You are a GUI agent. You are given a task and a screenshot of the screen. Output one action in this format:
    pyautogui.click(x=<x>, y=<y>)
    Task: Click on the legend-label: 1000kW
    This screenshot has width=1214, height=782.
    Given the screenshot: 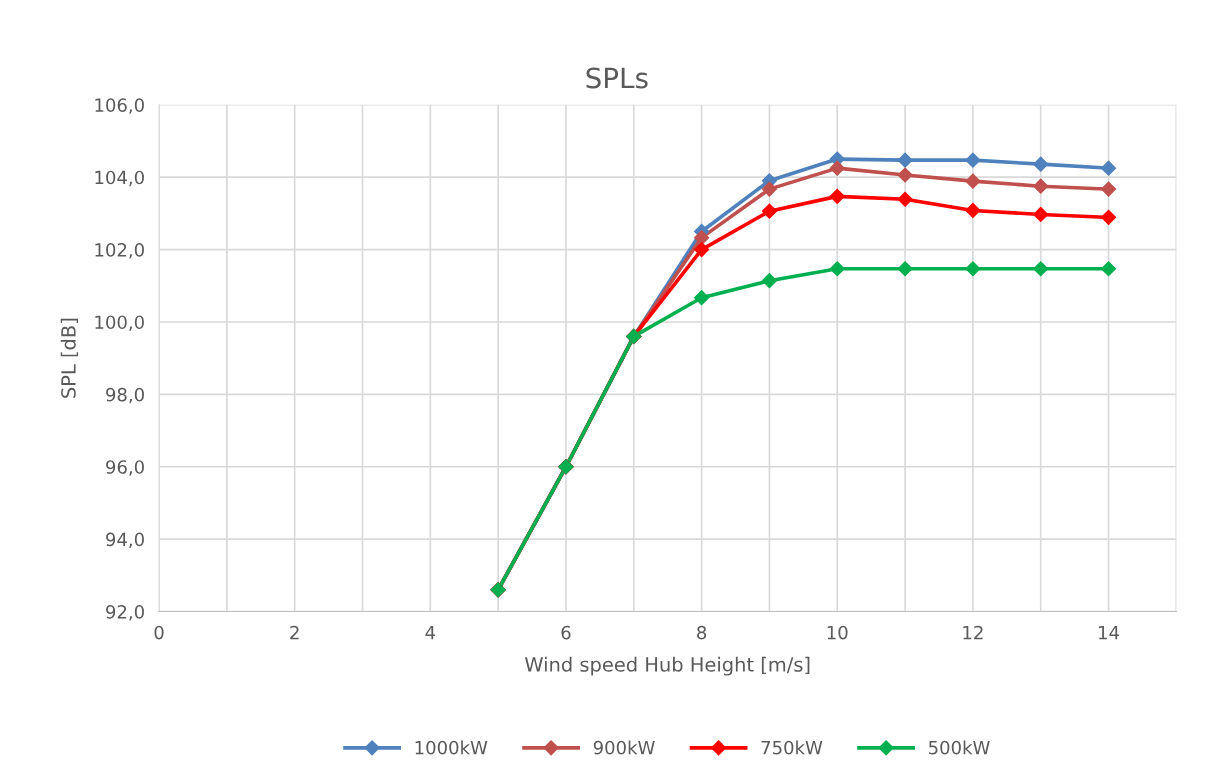 What is the action you would take?
    pyautogui.click(x=451, y=747)
    